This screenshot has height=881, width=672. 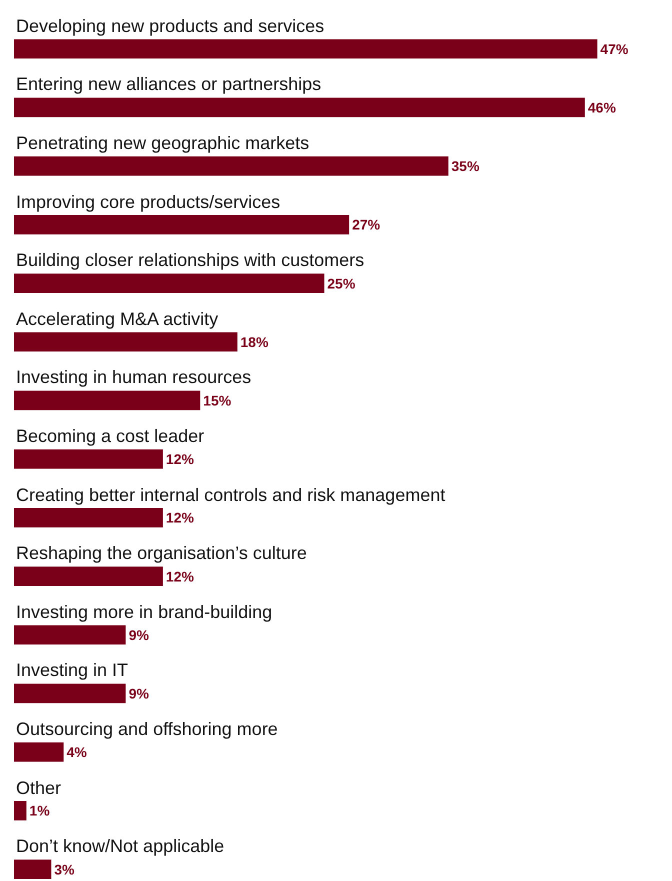 What do you see at coordinates (602, 107) in the screenshot?
I see `data-label: 46%` at bounding box center [602, 107].